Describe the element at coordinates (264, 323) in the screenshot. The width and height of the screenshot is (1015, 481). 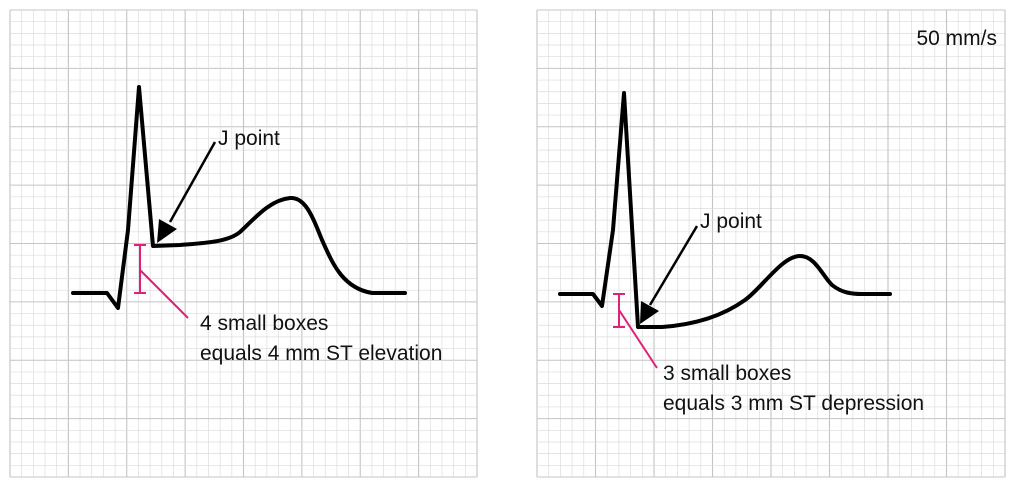
I see `left-measure-line1: 4 small boxes` at that location.